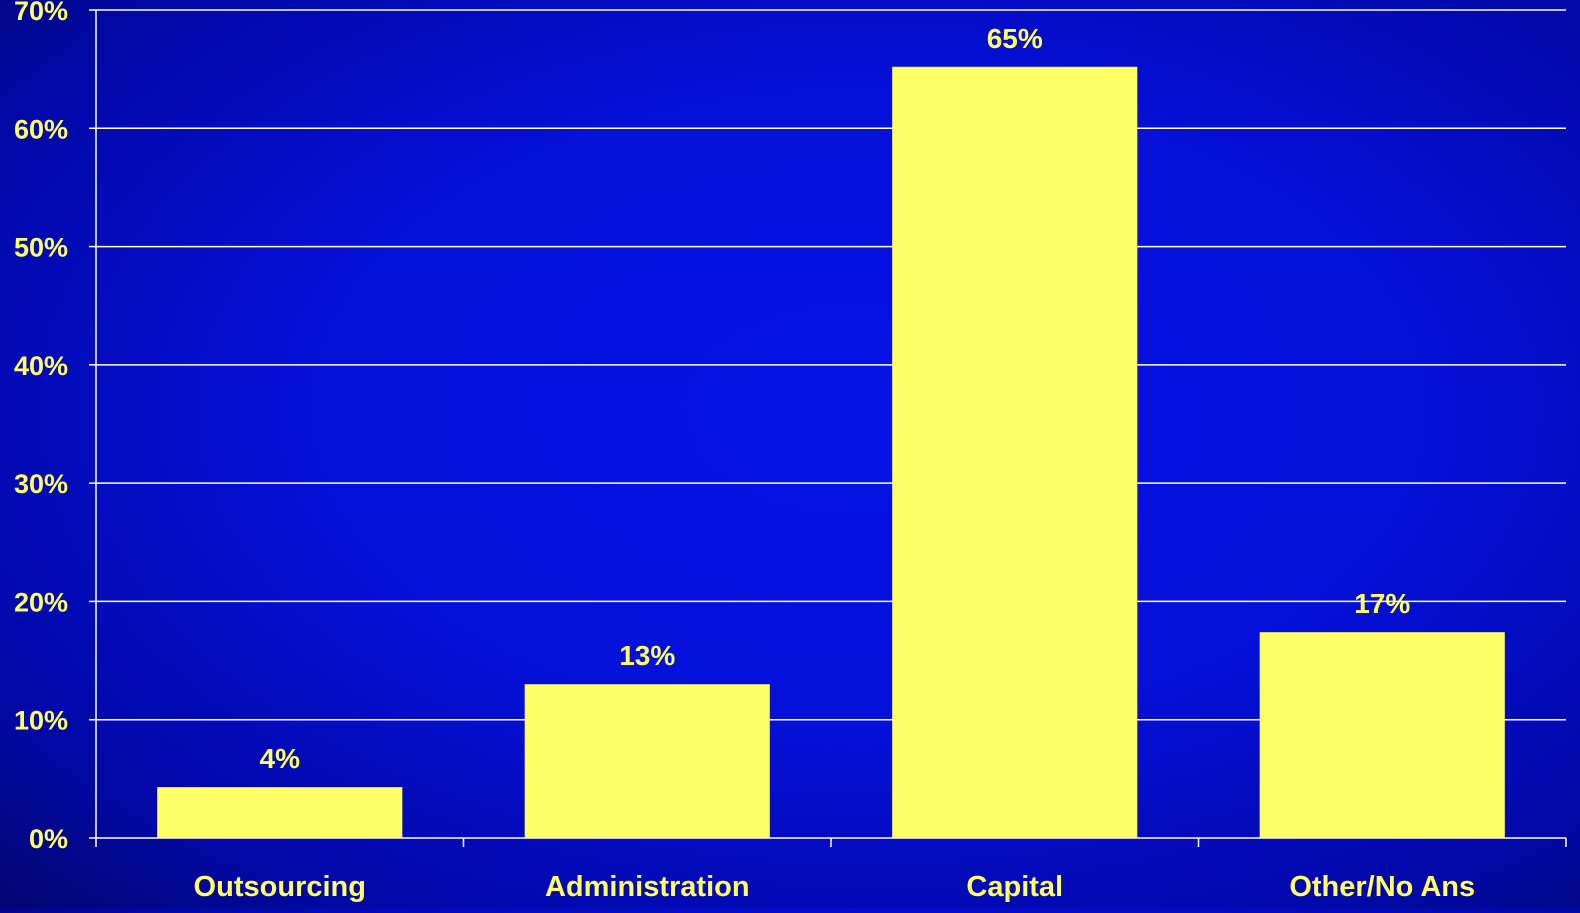 This screenshot has width=1580, height=913. What do you see at coordinates (280, 812) in the screenshot?
I see `bar-outsourcing` at bounding box center [280, 812].